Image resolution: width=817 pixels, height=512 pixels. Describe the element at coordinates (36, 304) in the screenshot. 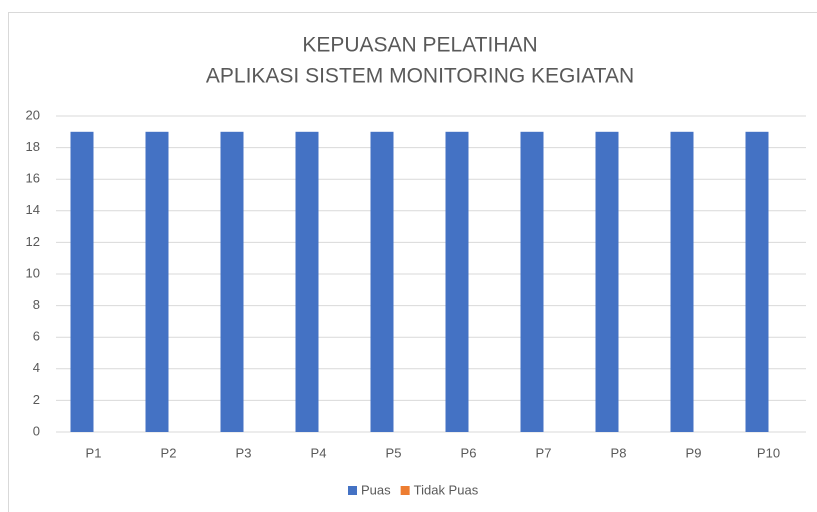

I see `y-tick-label: 8` at that location.